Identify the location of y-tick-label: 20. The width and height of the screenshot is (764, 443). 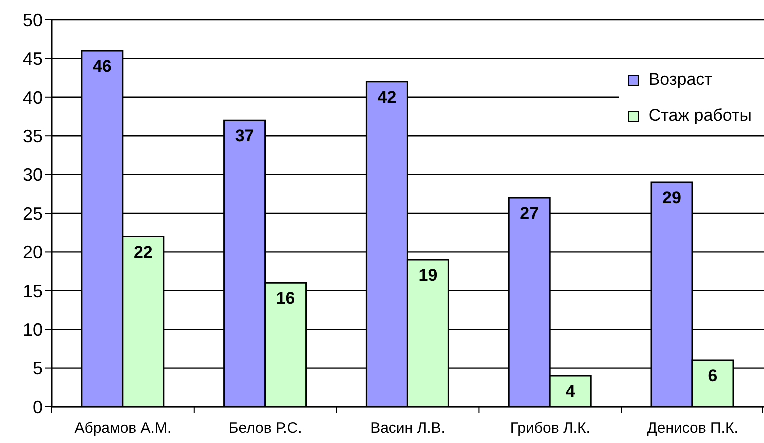
(32, 252).